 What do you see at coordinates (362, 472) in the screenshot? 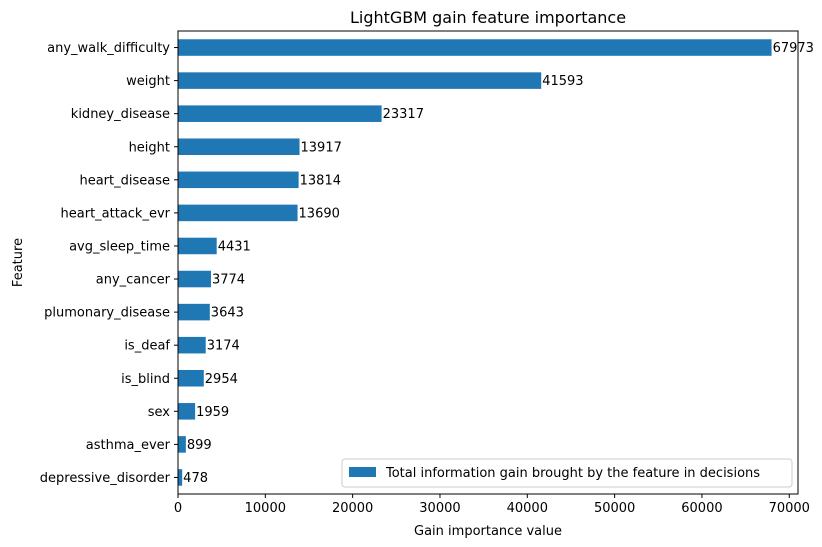
I see `legend-swatch` at bounding box center [362, 472].